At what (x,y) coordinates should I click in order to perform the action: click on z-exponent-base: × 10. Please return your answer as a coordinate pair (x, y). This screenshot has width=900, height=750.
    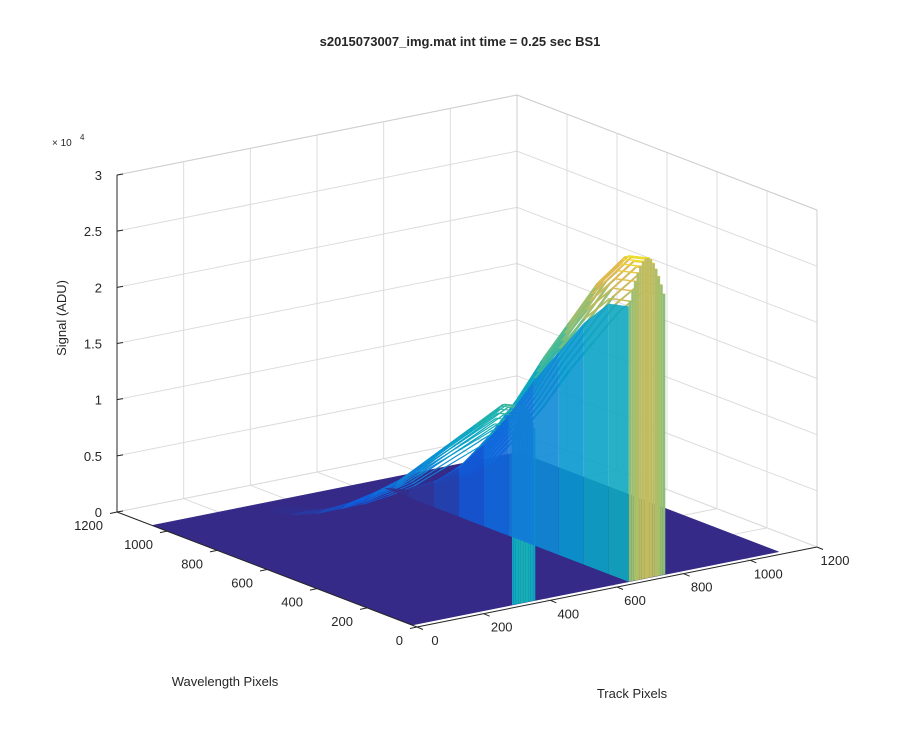
    Looking at the image, I should click on (62, 143).